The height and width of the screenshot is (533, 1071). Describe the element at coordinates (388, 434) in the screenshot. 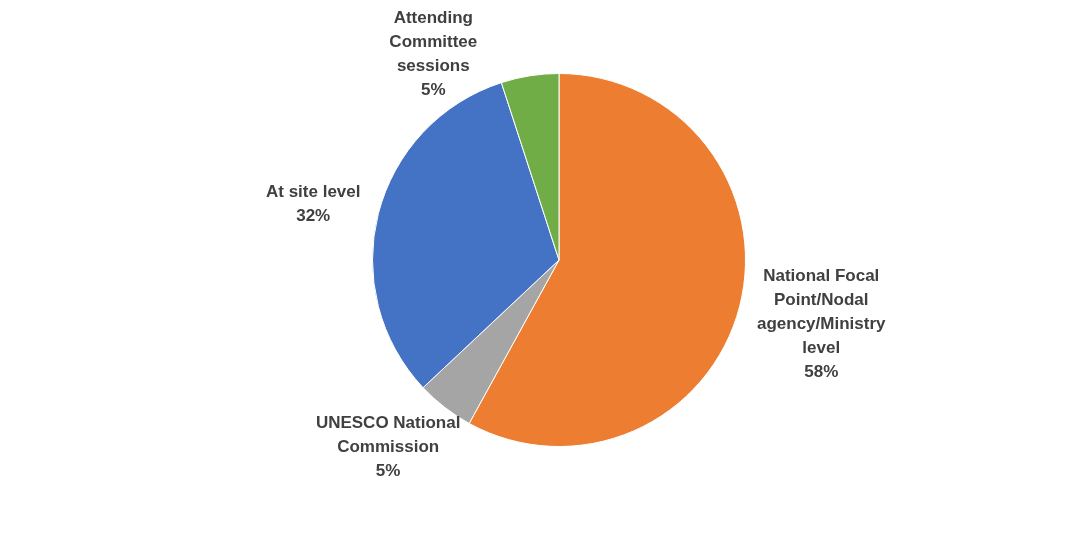

I see `slice-label: UNESCO National Commission` at that location.